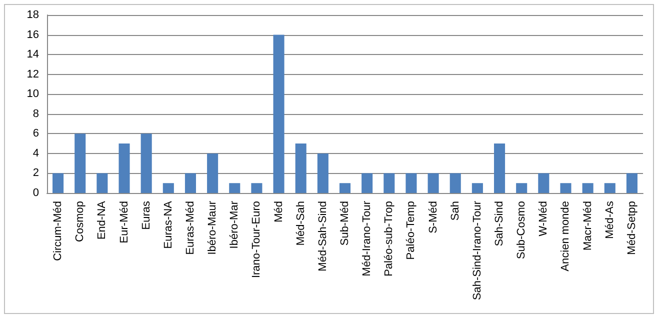 The image size is (660, 320). I want to click on y-tick-label: 6, so click(35, 134).